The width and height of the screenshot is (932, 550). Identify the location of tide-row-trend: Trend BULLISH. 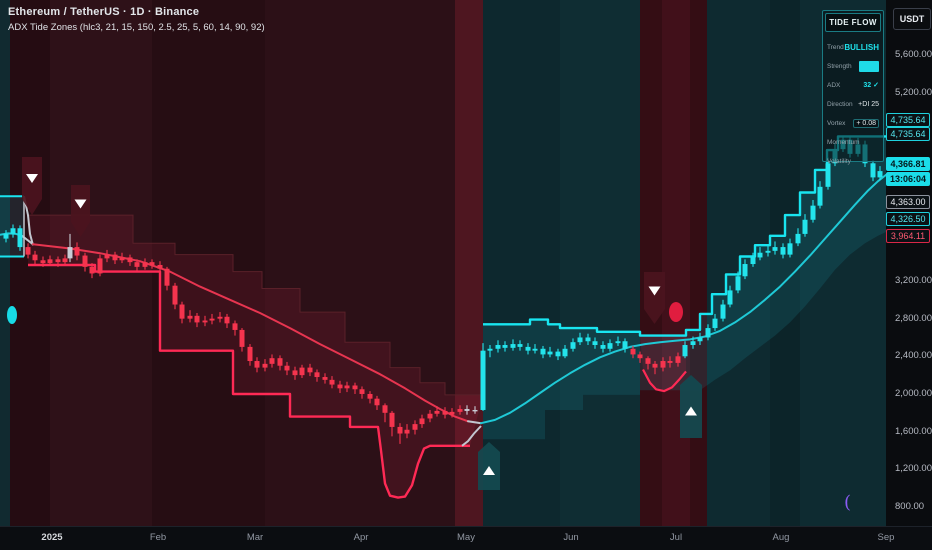
(853, 47).